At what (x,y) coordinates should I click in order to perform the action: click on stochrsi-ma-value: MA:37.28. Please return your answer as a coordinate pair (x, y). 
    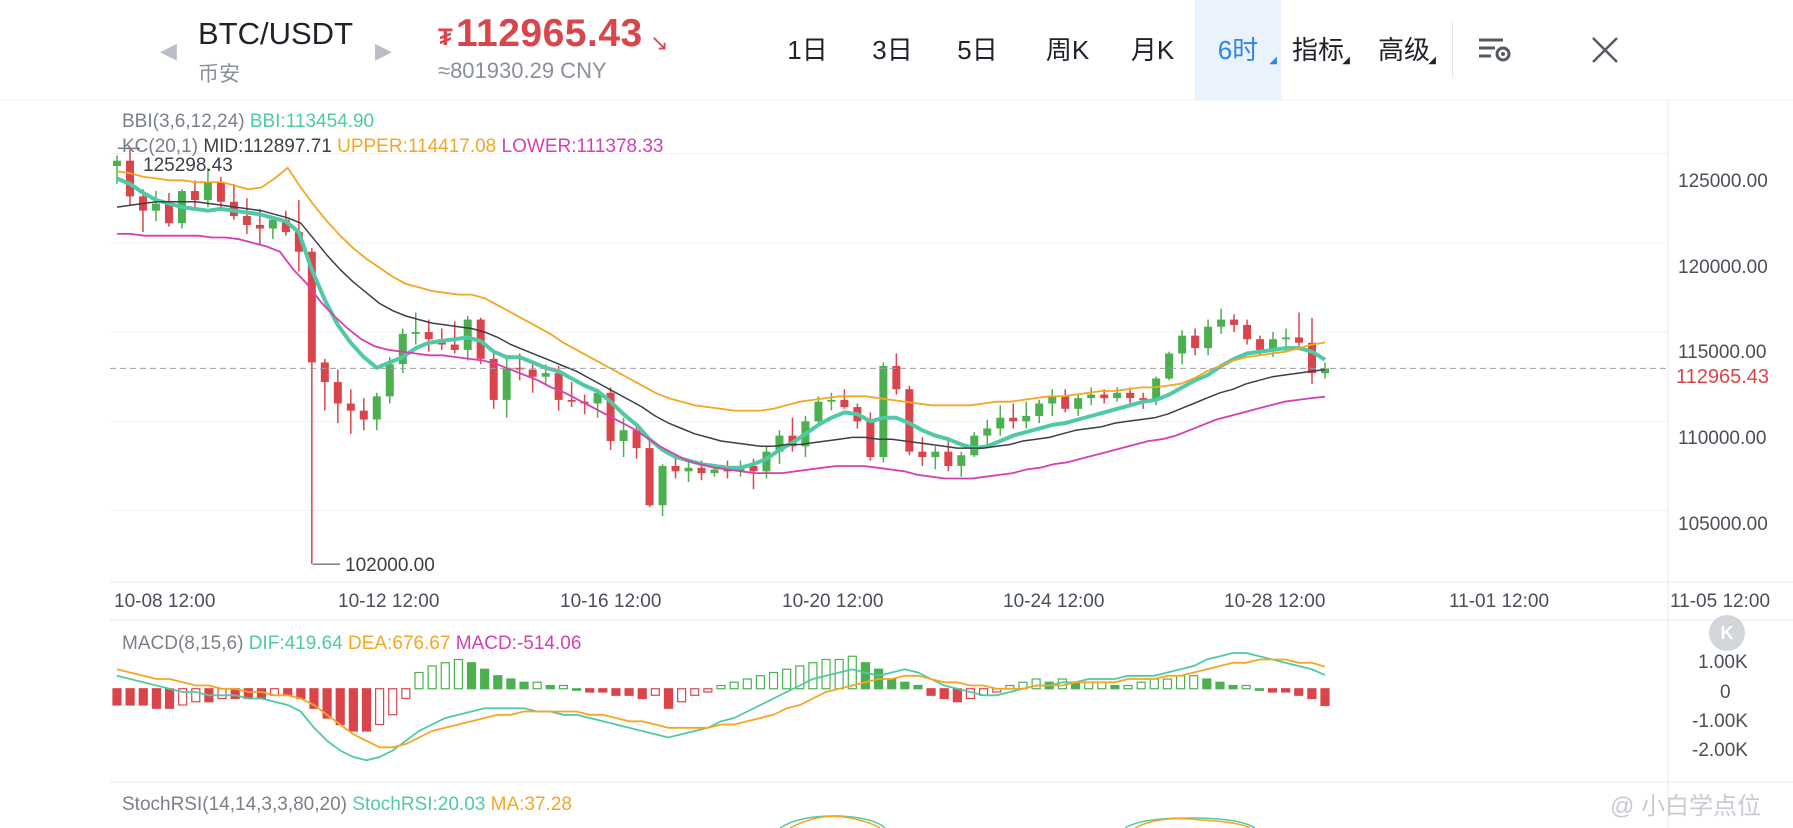
    Looking at the image, I should click on (531, 804).